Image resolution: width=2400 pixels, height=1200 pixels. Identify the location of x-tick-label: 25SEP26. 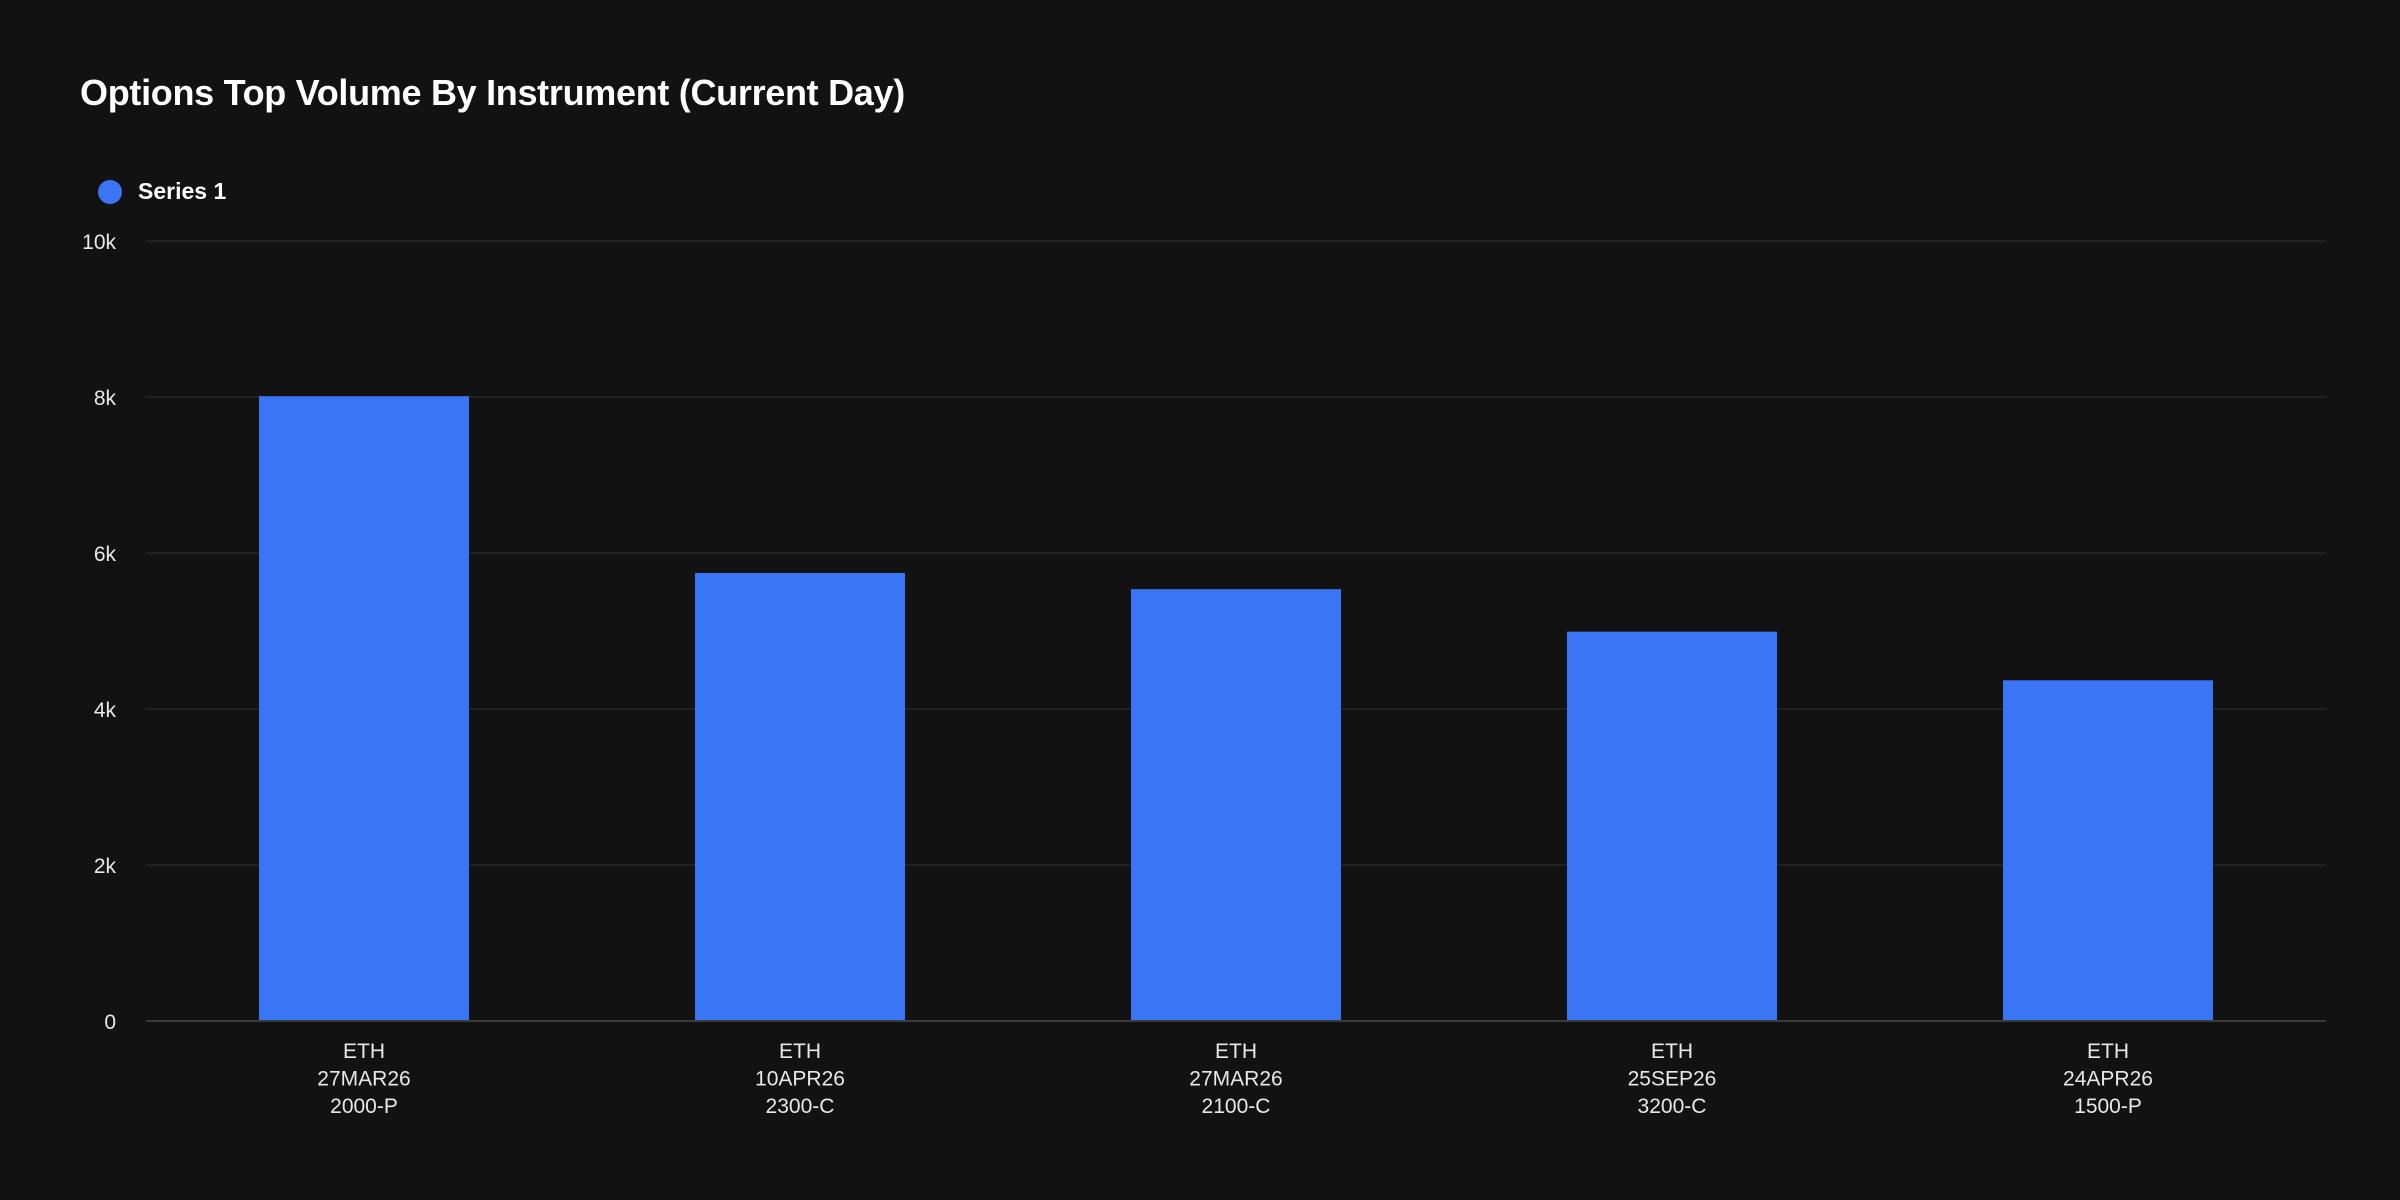
(1672, 1079).